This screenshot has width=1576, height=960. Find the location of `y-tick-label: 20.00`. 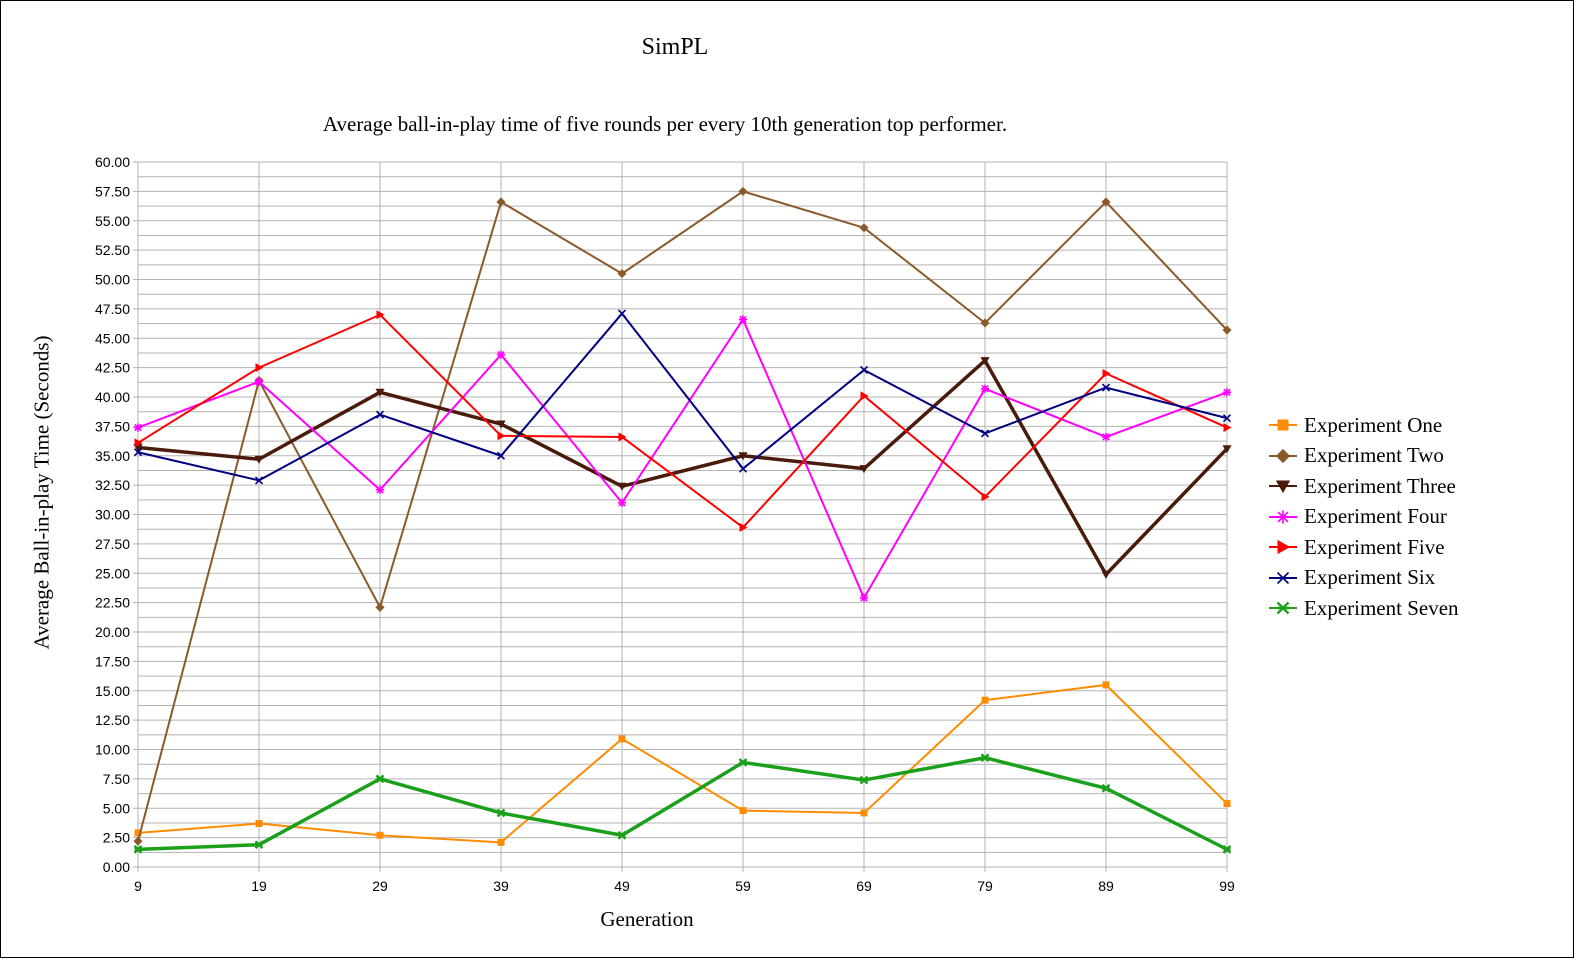

y-tick-label: 20.00 is located at coordinates (112, 632).